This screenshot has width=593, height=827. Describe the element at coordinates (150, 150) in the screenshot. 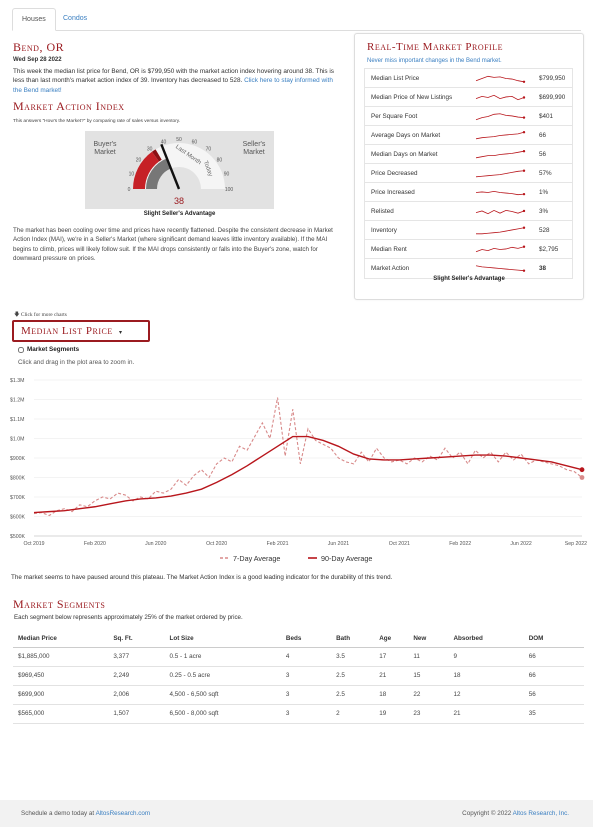

I see `gauge-tick-label: 30` at that location.